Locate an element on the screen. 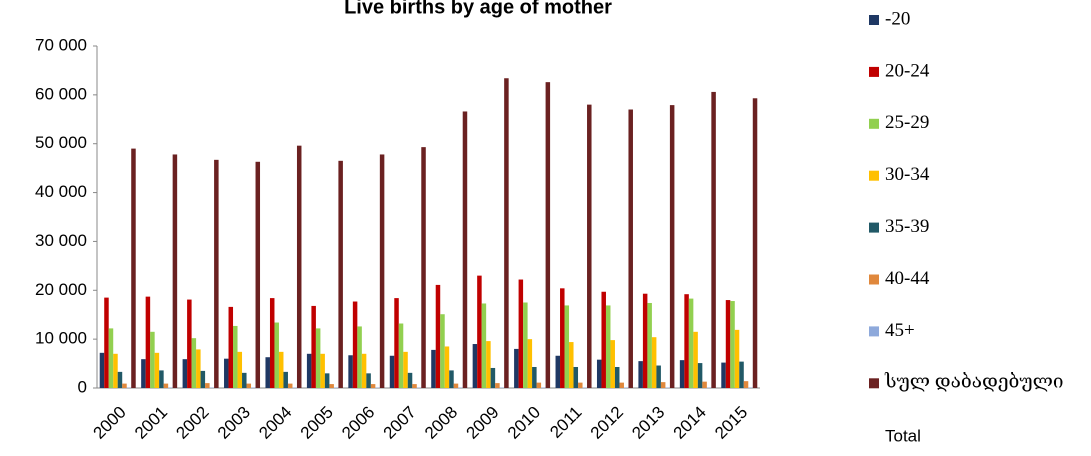  x-tick-label: 2003 is located at coordinates (234, 423).